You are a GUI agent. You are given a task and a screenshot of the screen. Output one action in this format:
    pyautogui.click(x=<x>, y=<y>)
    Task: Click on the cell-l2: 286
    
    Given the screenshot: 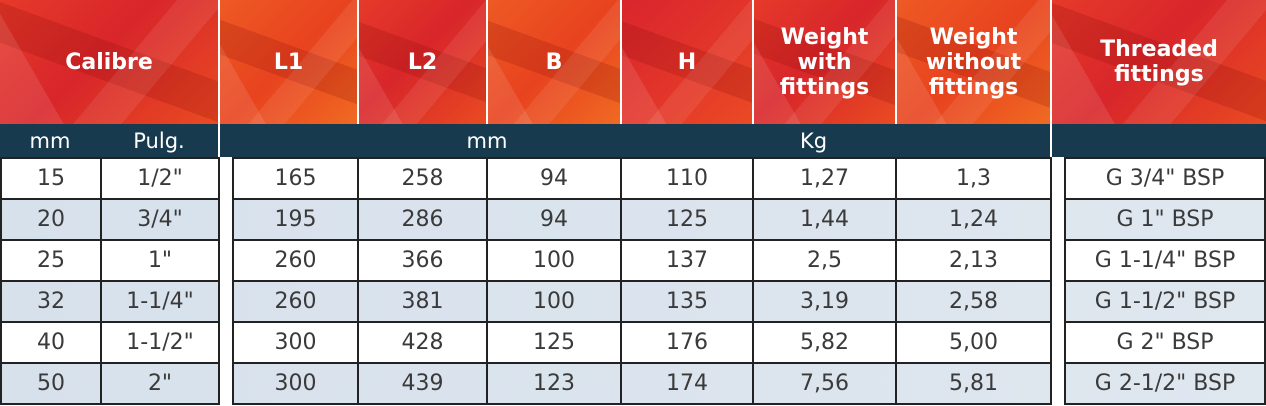 What is the action you would take?
    pyautogui.click(x=423, y=219)
    